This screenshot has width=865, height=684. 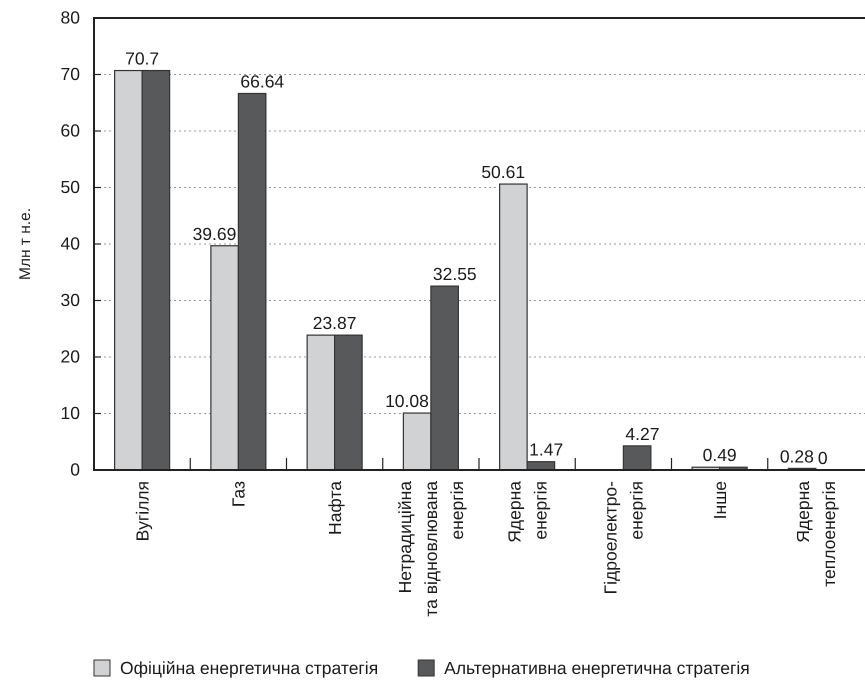 What do you see at coordinates (70, 187) in the screenshot?
I see `y-tick-label: 50` at bounding box center [70, 187].